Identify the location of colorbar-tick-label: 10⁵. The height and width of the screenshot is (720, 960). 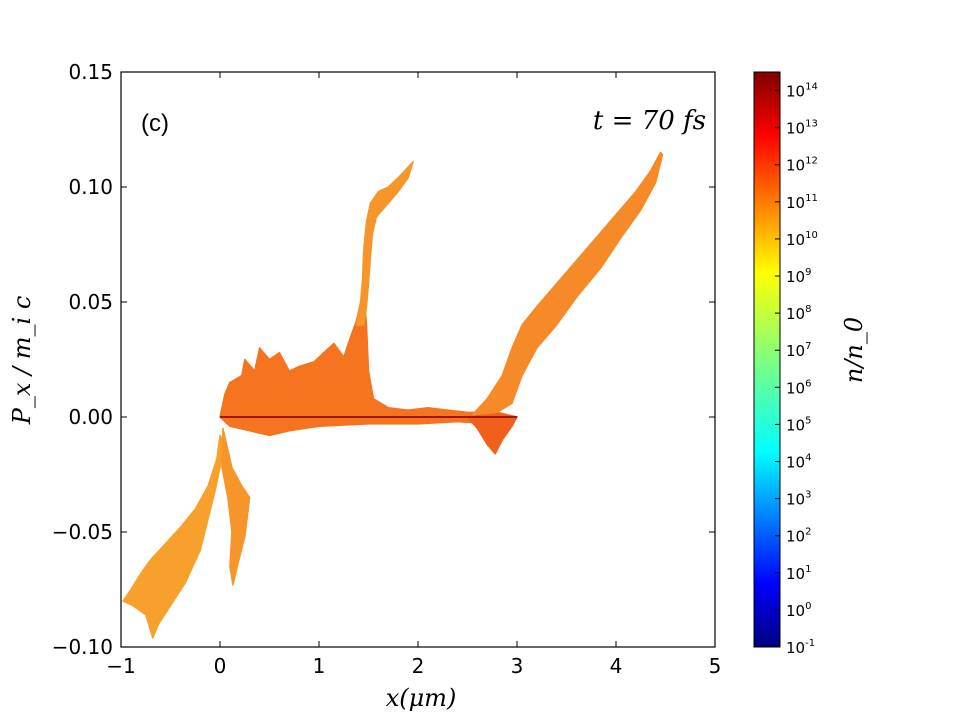
(798, 424).